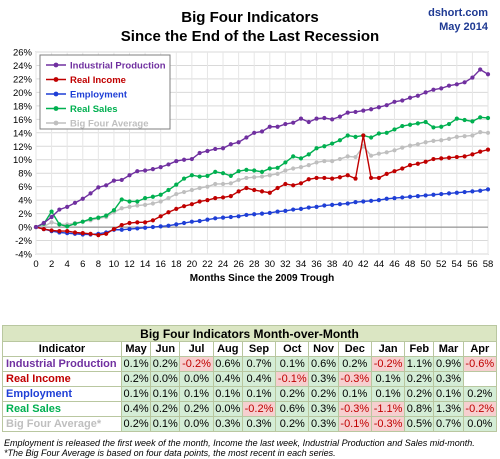 This screenshot has height=459, width=500. I want to click on x-tick-label: 0, so click(35, 264).